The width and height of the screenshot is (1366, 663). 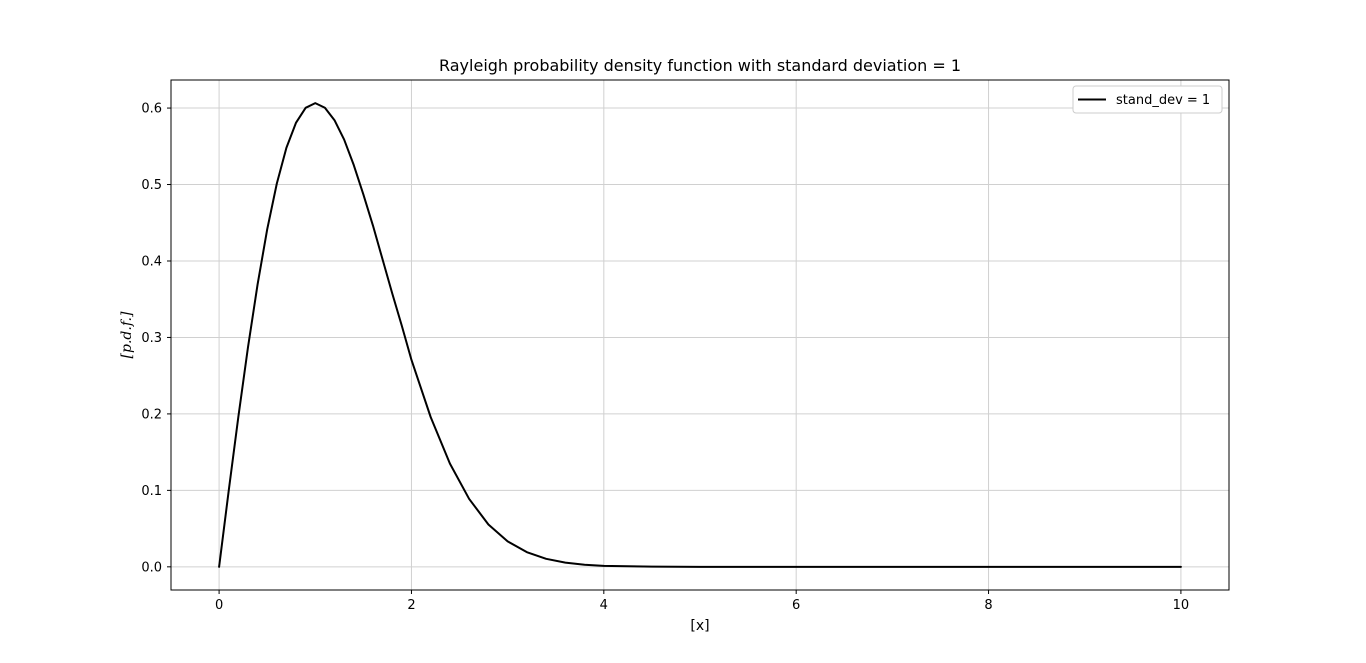 I want to click on x-tick-label: 0, so click(x=219, y=605).